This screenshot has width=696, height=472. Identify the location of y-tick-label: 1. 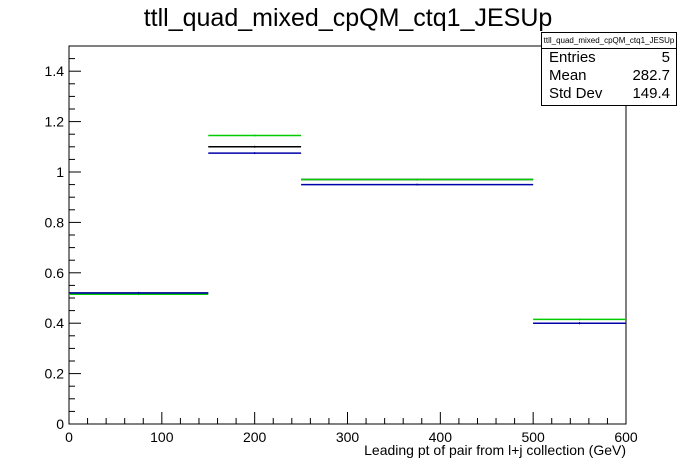
(60, 172).